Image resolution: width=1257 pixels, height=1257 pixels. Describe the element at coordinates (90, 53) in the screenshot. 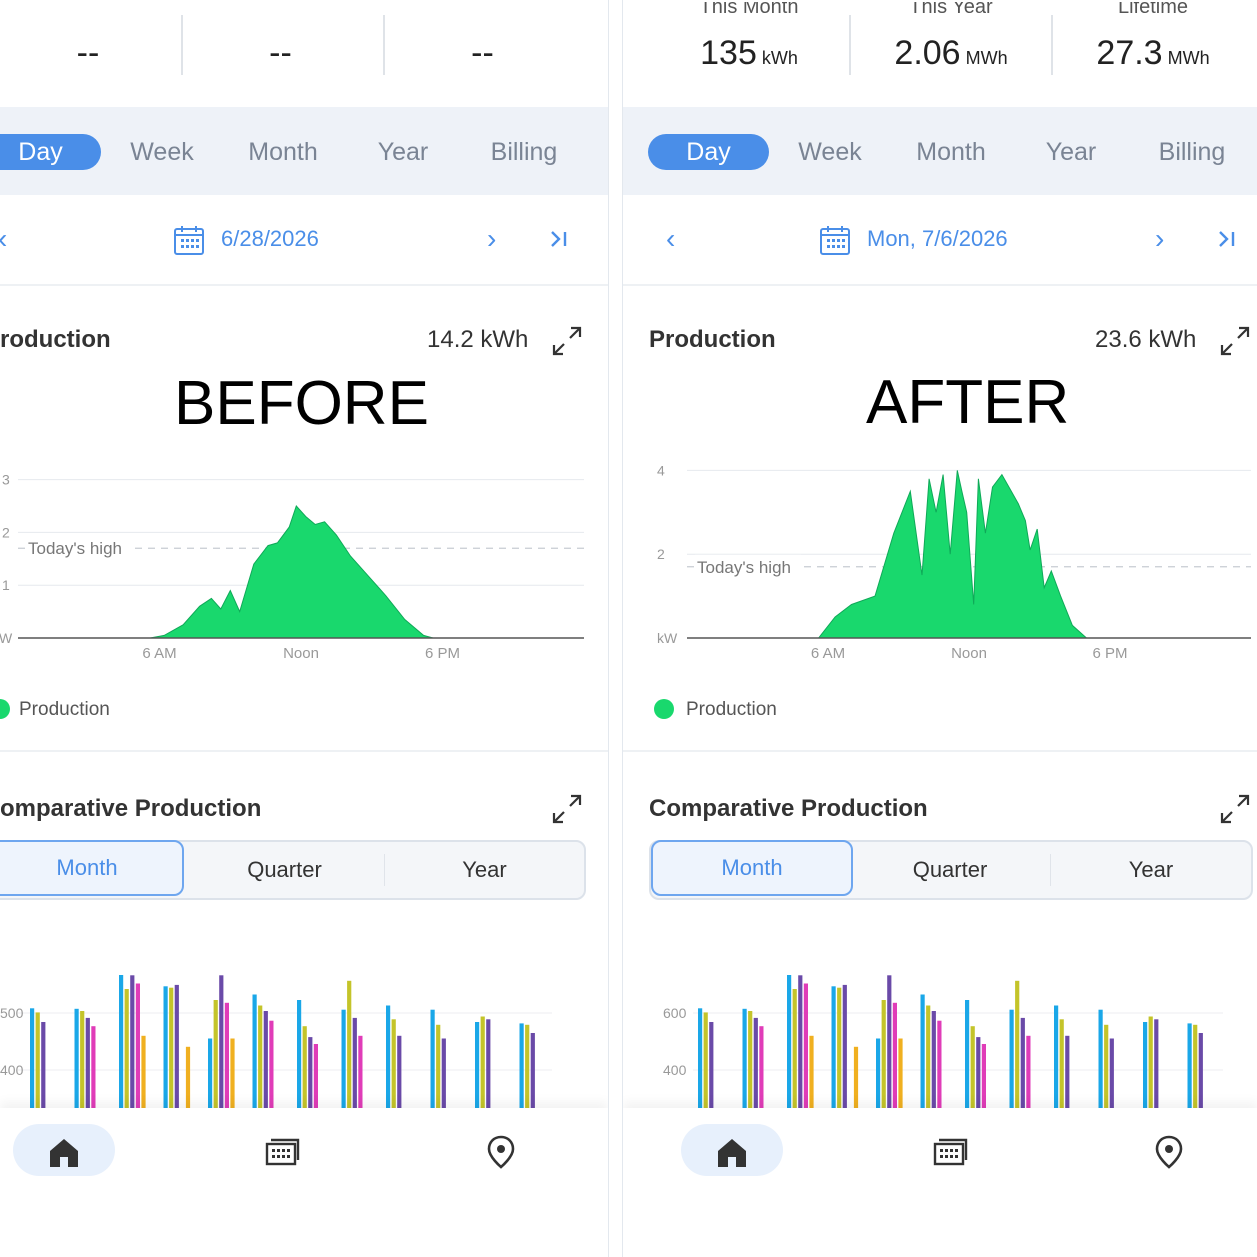

I see `stat-value: --` at that location.